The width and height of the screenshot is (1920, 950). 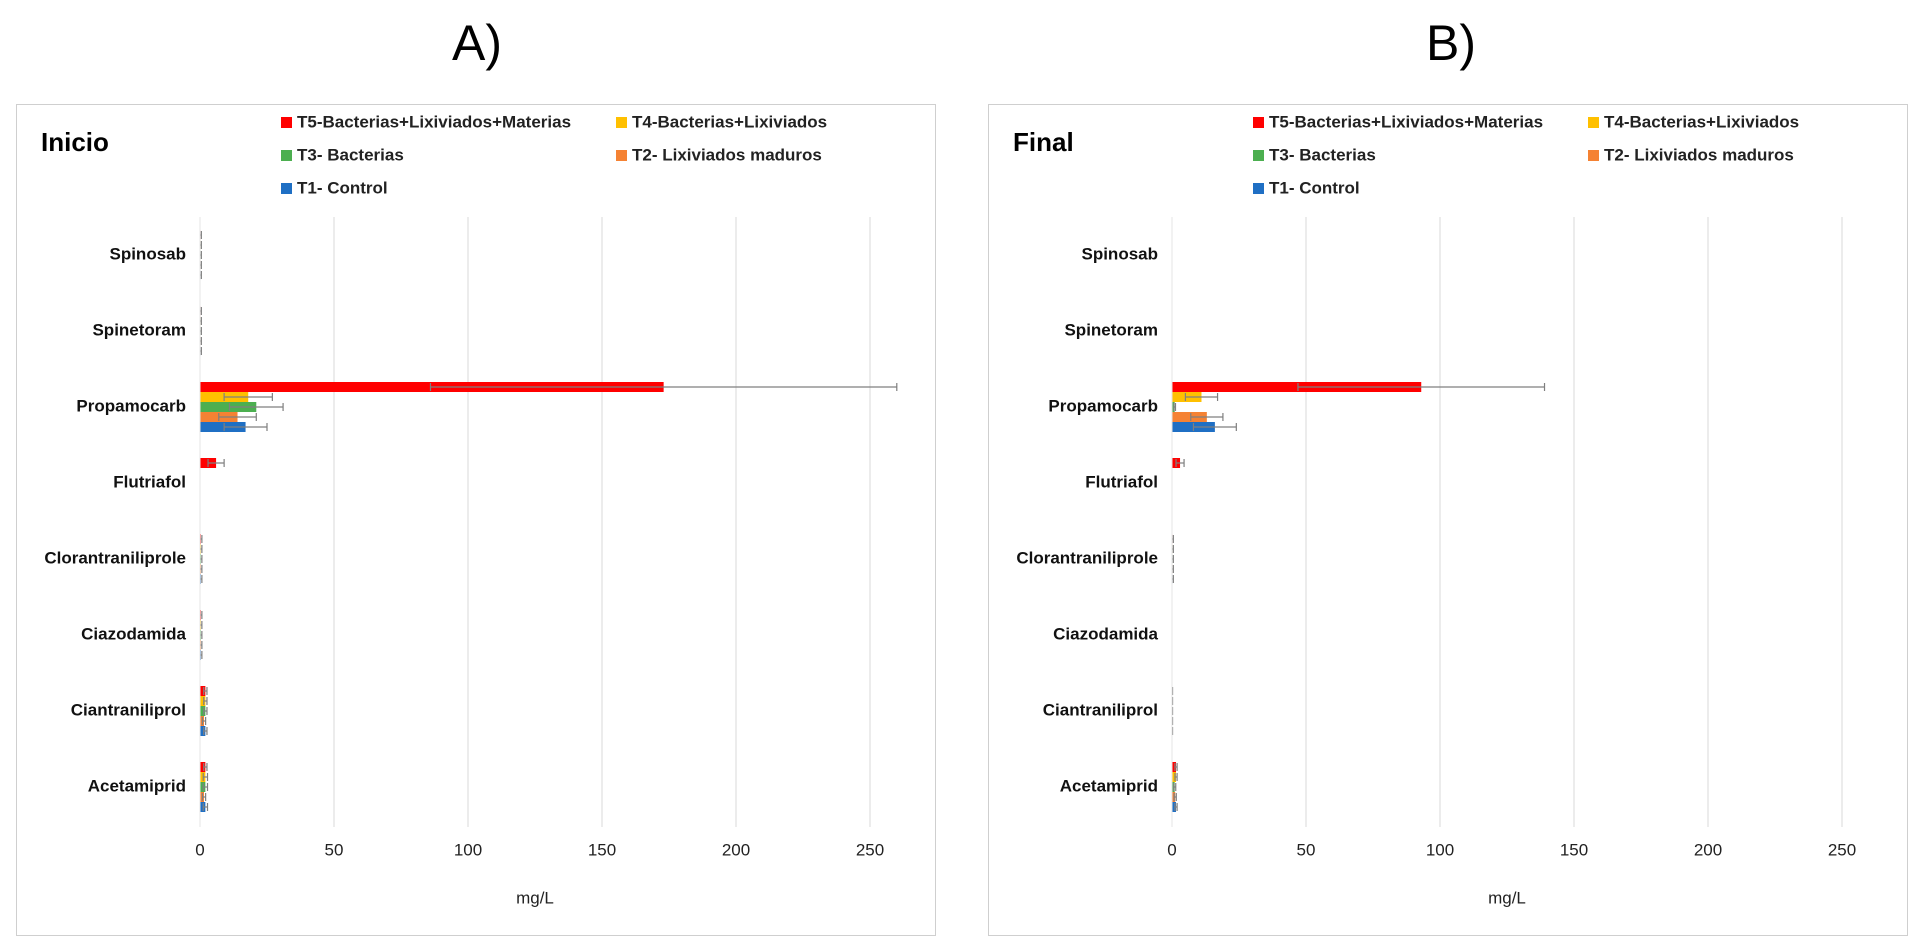 I want to click on bar-t2-lixiviados-maduros-propamocarb, so click(x=1189, y=417).